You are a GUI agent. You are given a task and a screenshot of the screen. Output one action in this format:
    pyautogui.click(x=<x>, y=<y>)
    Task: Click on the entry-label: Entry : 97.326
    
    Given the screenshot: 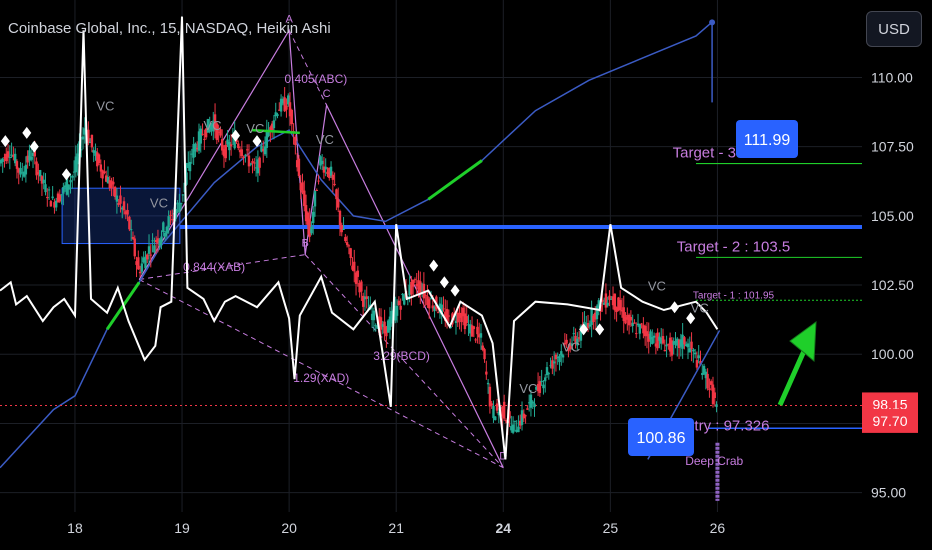 What is the action you would take?
    pyautogui.click(x=722, y=425)
    